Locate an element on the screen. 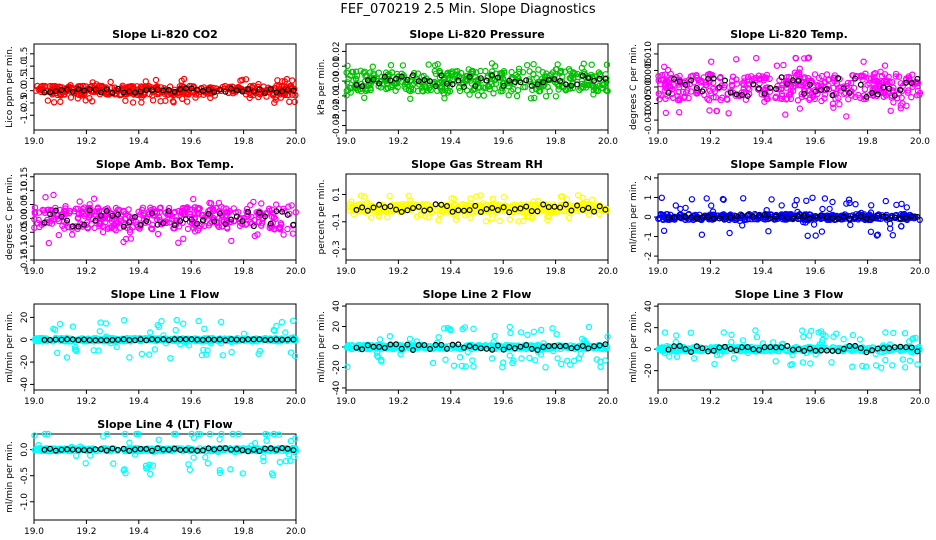 The image size is (936, 540). y-tick-label: -1.0 is located at coordinates (25, 502).